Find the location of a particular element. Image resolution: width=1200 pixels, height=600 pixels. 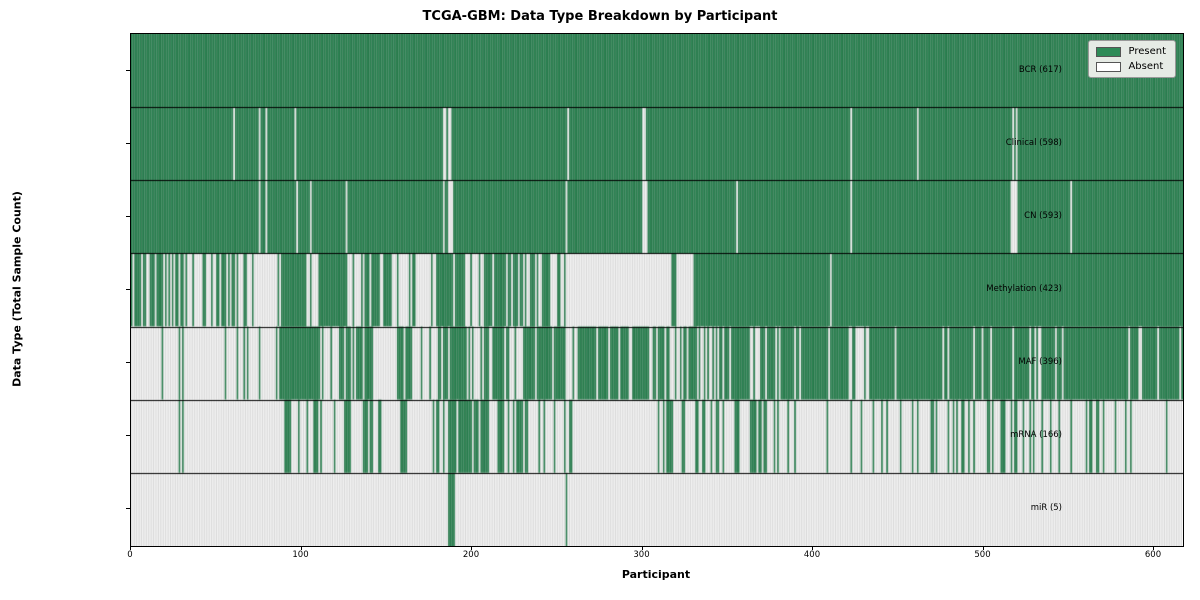

x-tick-label-200: 200 is located at coordinates (471, 555).